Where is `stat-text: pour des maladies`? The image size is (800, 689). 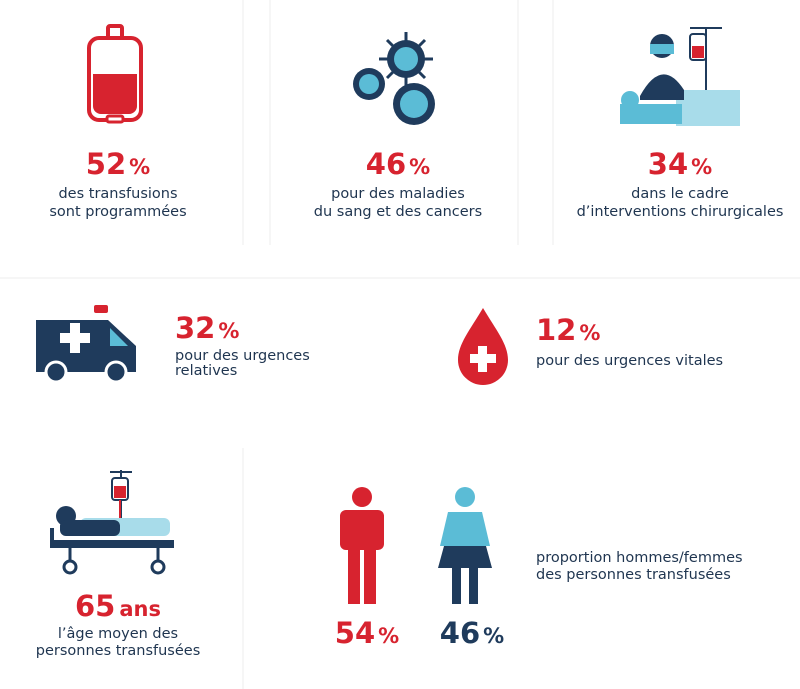 stat-text: pour des maladies is located at coordinates (398, 194).